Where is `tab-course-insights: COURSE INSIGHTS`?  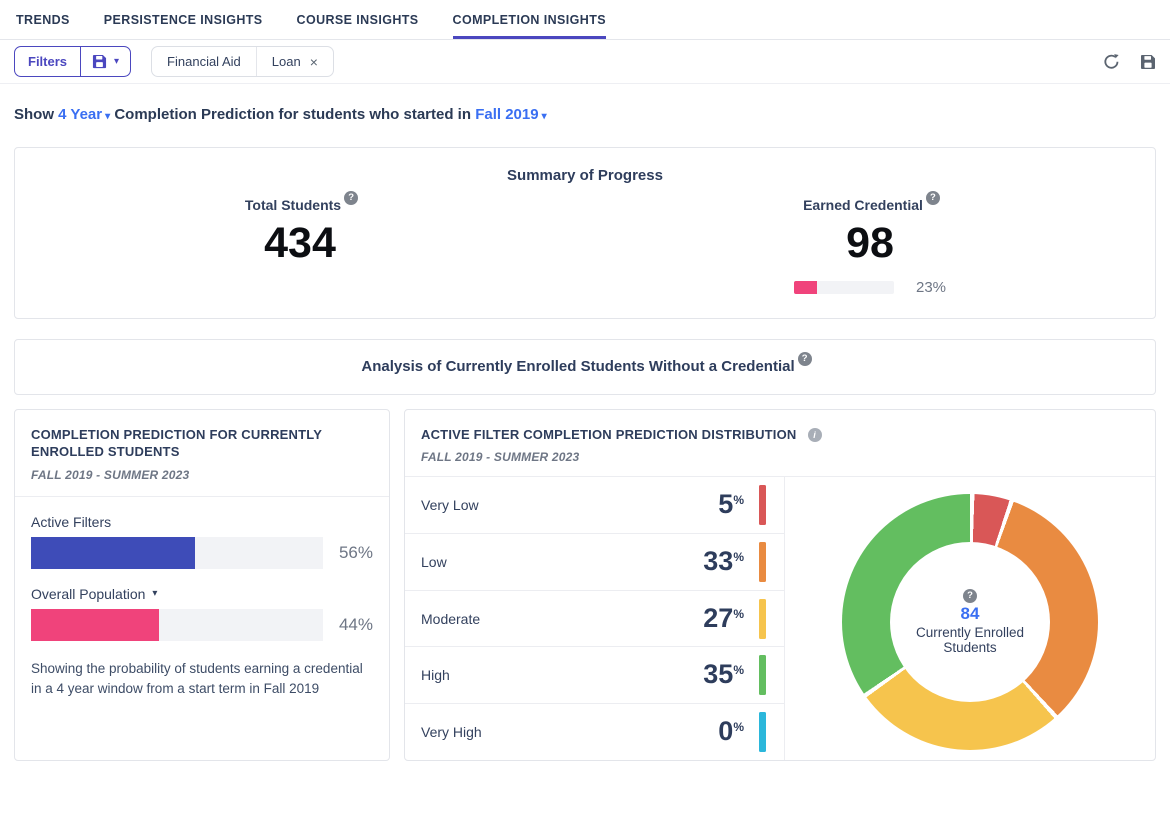
tab-course-insights: COURSE INSIGHTS is located at coordinates (357, 19).